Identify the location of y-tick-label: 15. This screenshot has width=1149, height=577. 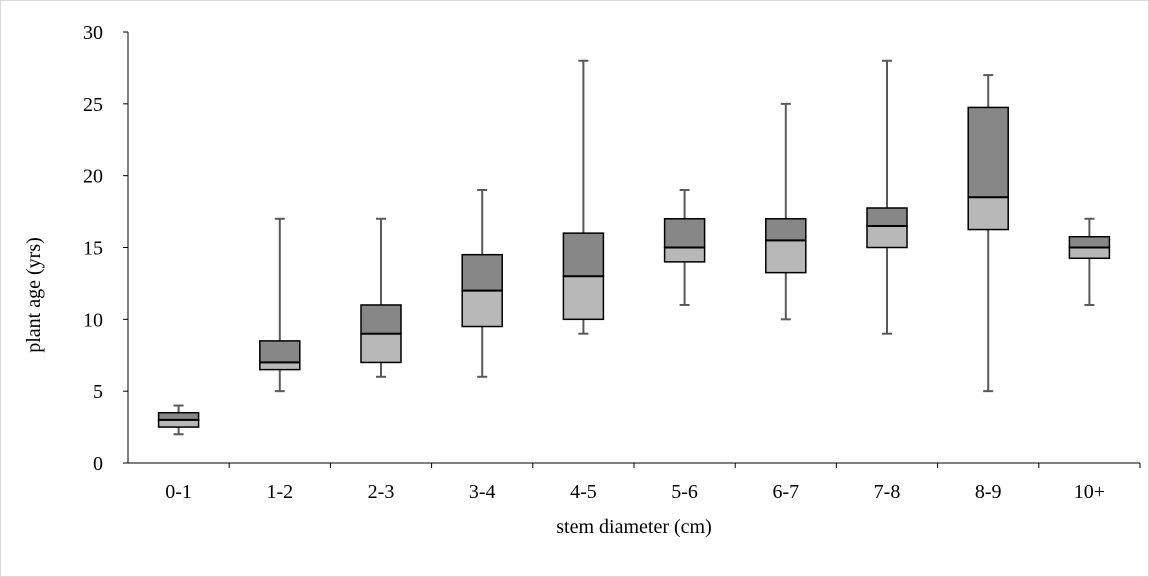
(93, 249).